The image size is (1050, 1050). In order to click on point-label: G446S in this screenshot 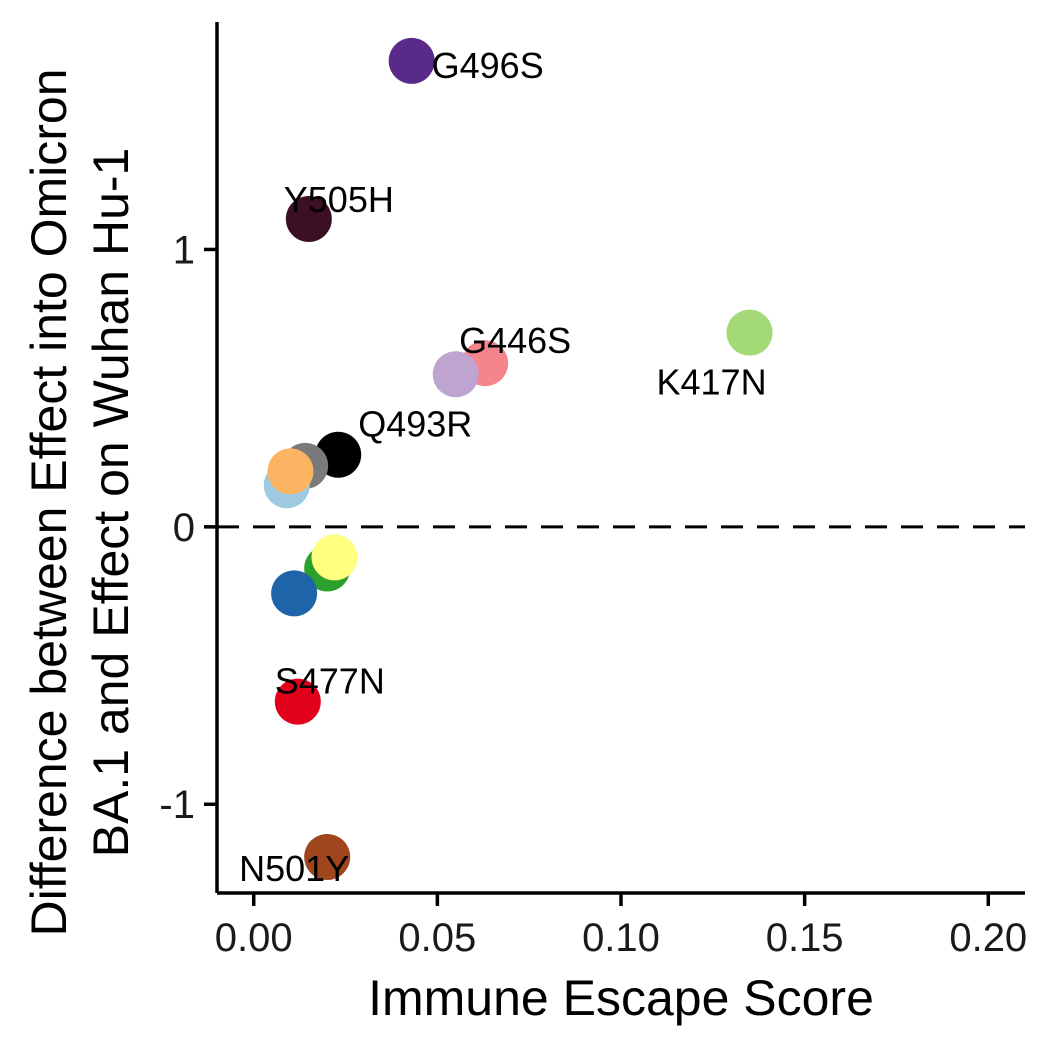, I will do `click(515, 340)`.